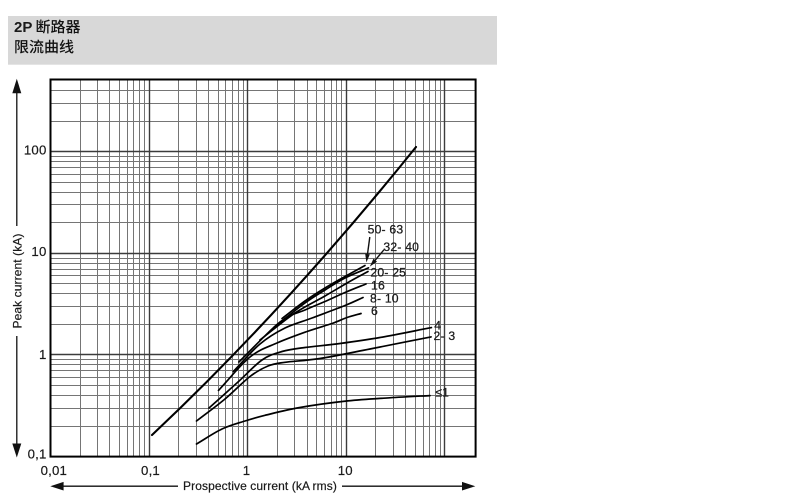 The image size is (800, 502). Describe the element at coordinates (442, 393) in the screenshot. I see `svg-text: ≤1` at that location.